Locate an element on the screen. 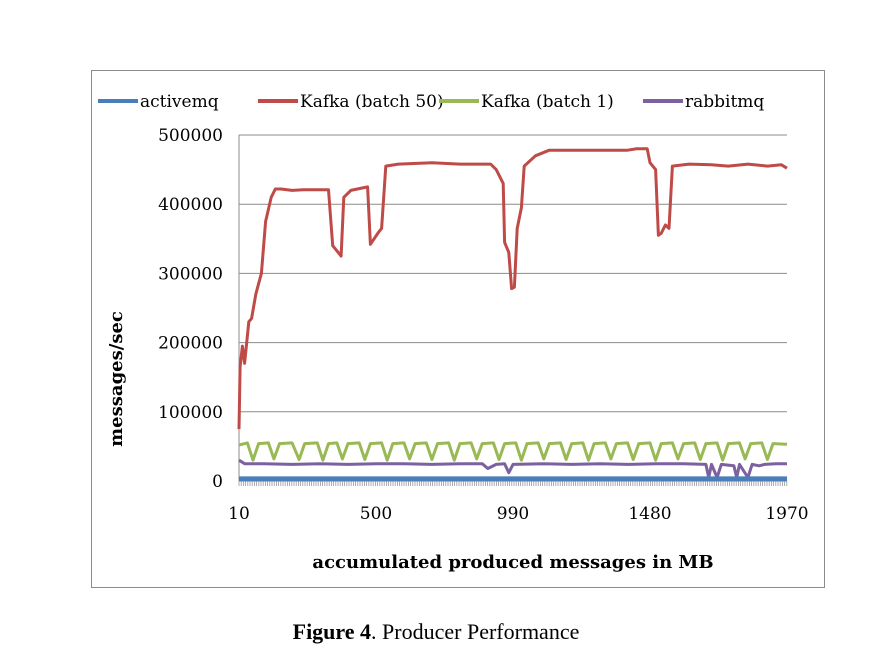 This screenshot has height=666, width=872. y-tick-label: 500000 is located at coordinates (190, 136).